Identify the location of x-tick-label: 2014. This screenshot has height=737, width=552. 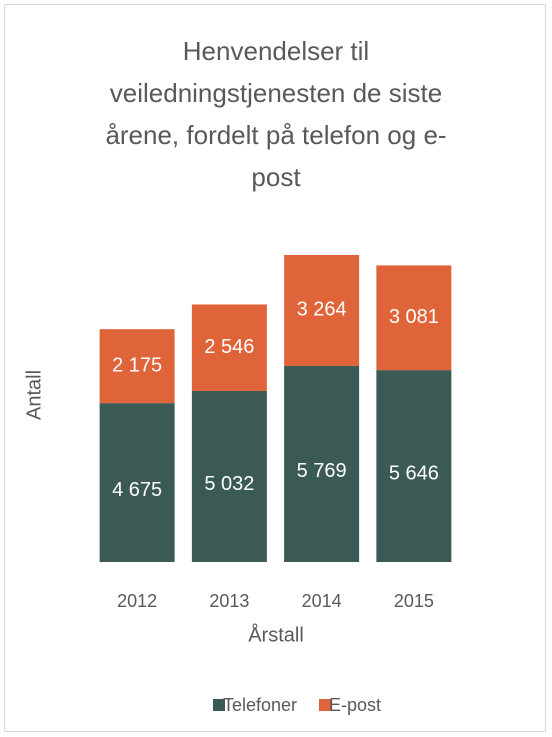
(322, 601).